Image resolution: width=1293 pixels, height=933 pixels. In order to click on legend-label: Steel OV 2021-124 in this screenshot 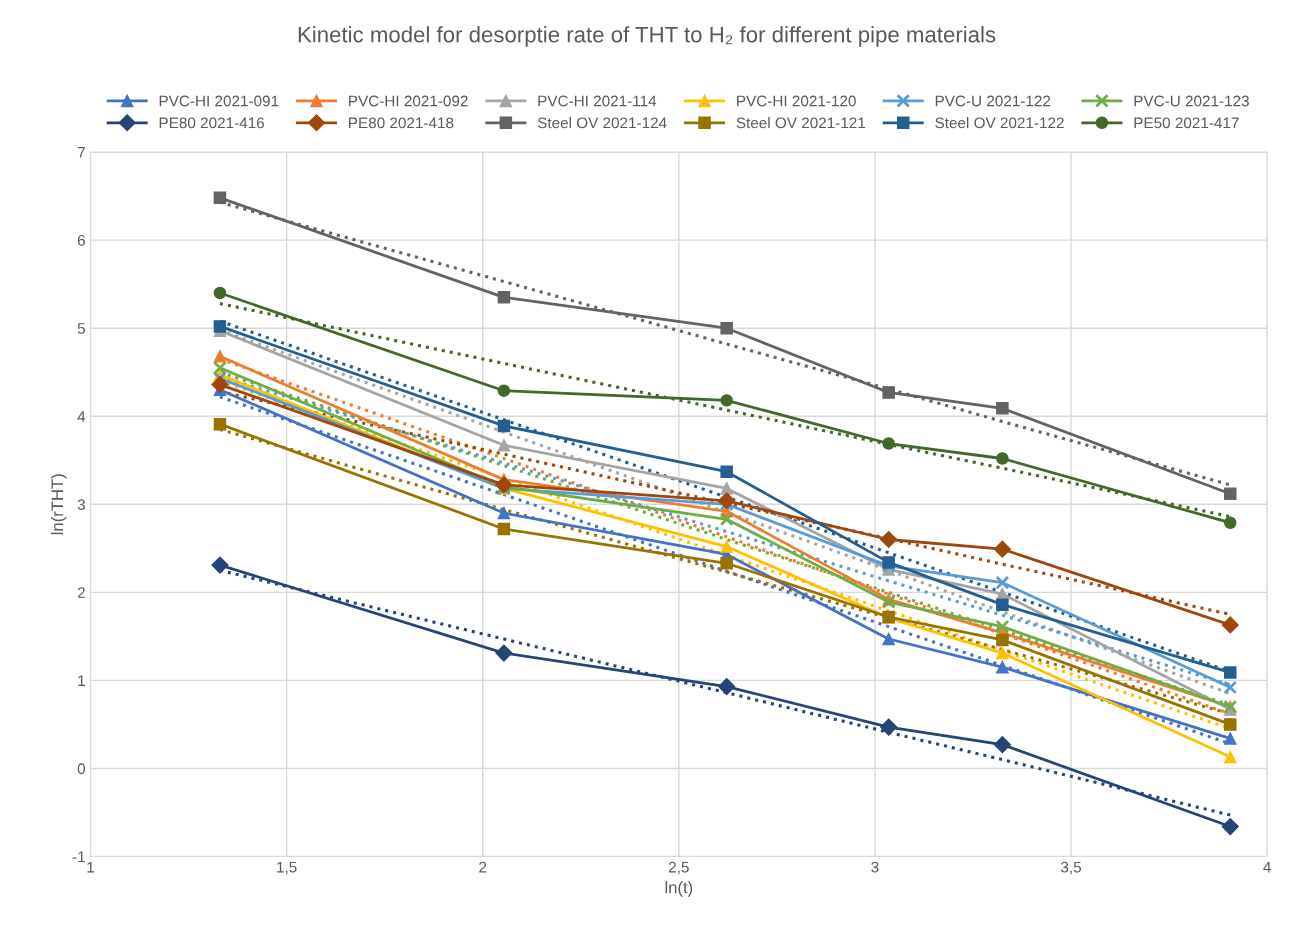, I will do `click(602, 123)`.